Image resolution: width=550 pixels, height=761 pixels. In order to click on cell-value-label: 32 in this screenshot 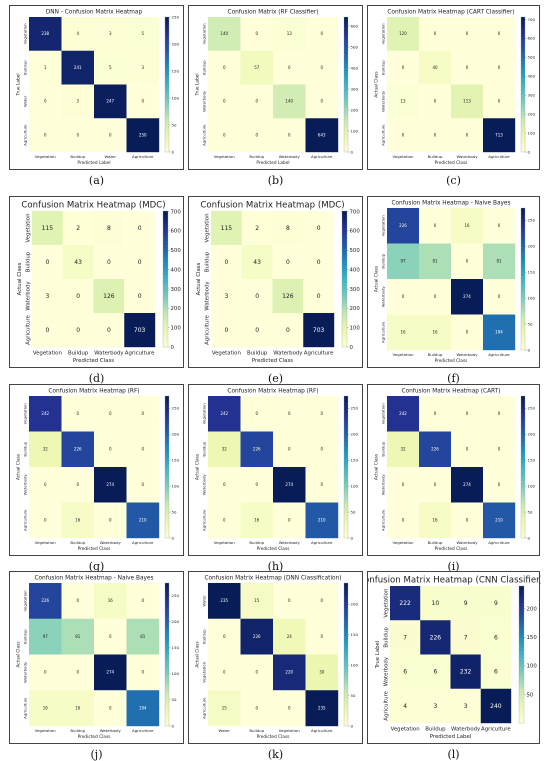, I will do `click(46, 449)`.